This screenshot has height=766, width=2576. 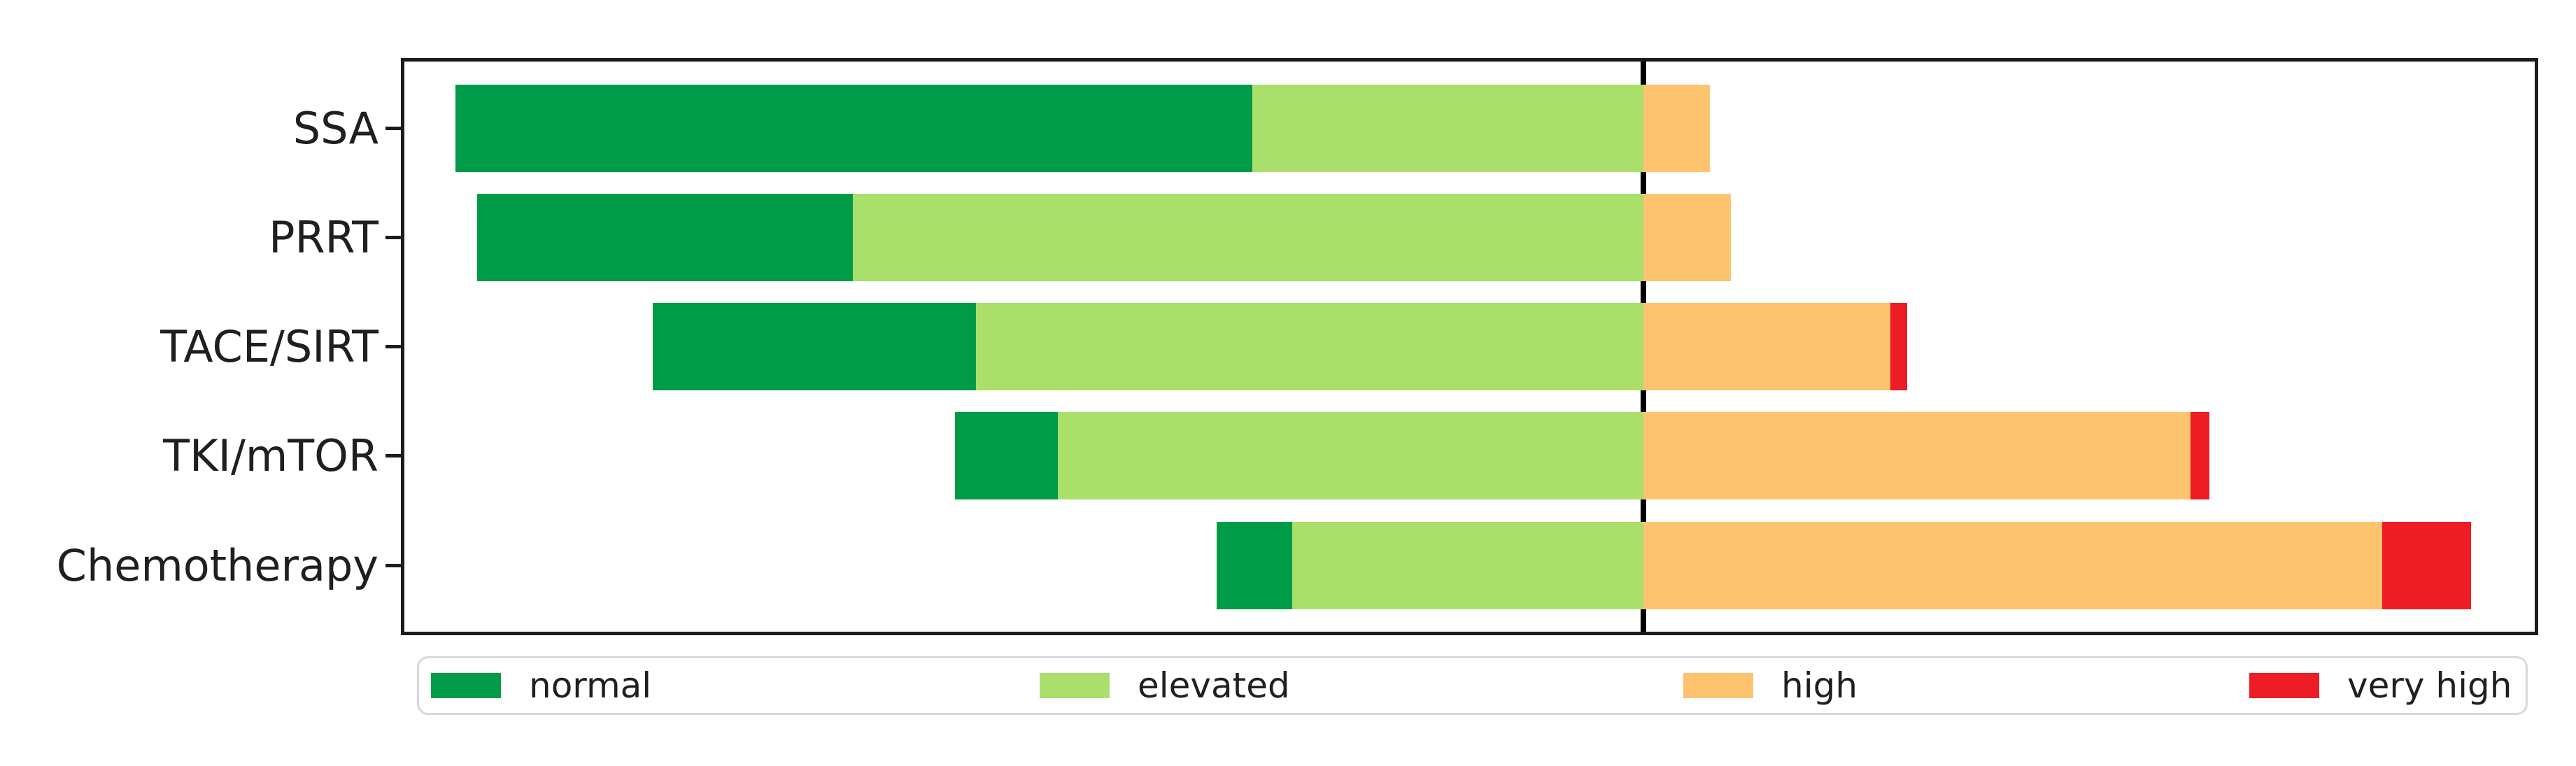 I want to click on legend-label-elevated: elevated, so click(x=1214, y=685).